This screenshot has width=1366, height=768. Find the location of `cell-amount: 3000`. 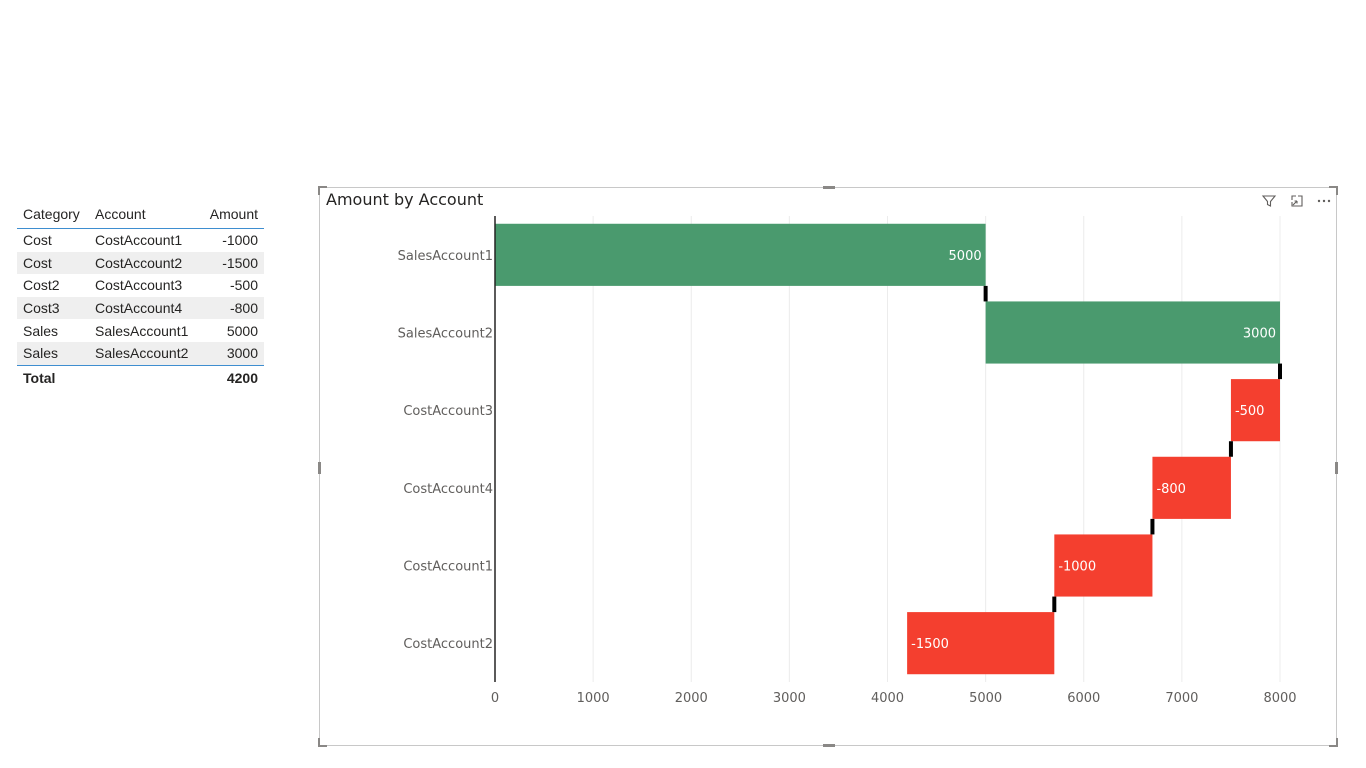

cell-amount: 3000 is located at coordinates (230, 353).